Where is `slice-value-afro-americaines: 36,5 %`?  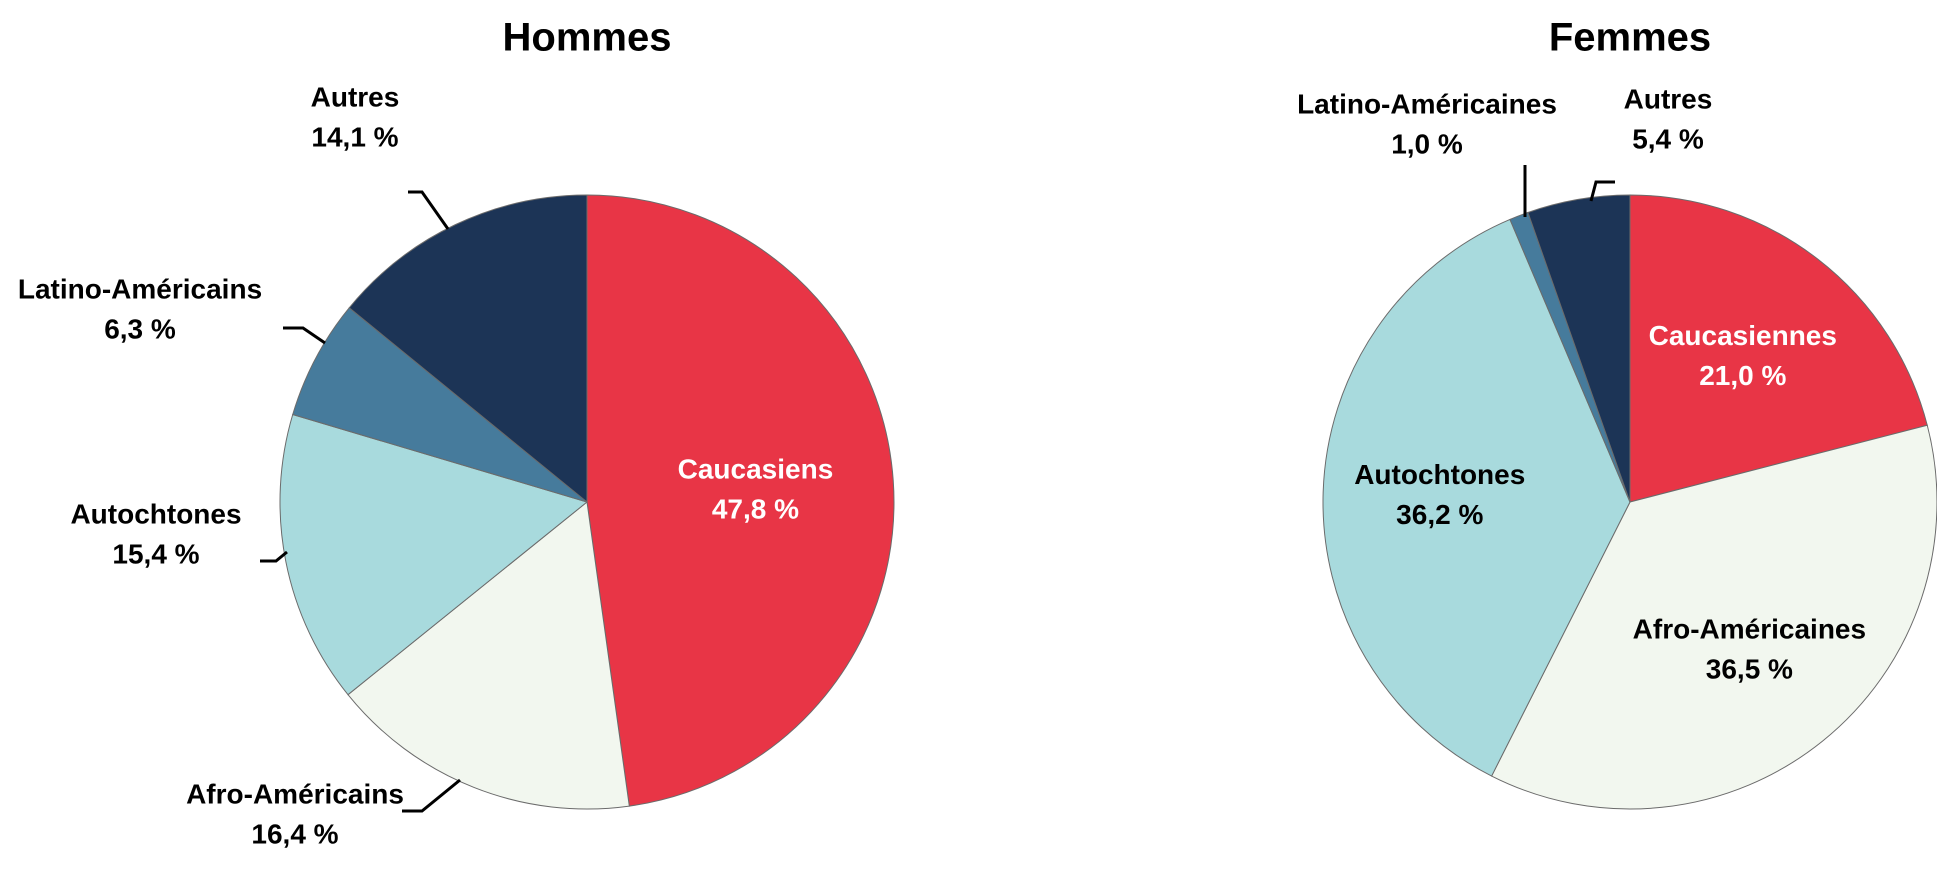
slice-value-afro-americaines: 36,5 % is located at coordinates (1749, 669).